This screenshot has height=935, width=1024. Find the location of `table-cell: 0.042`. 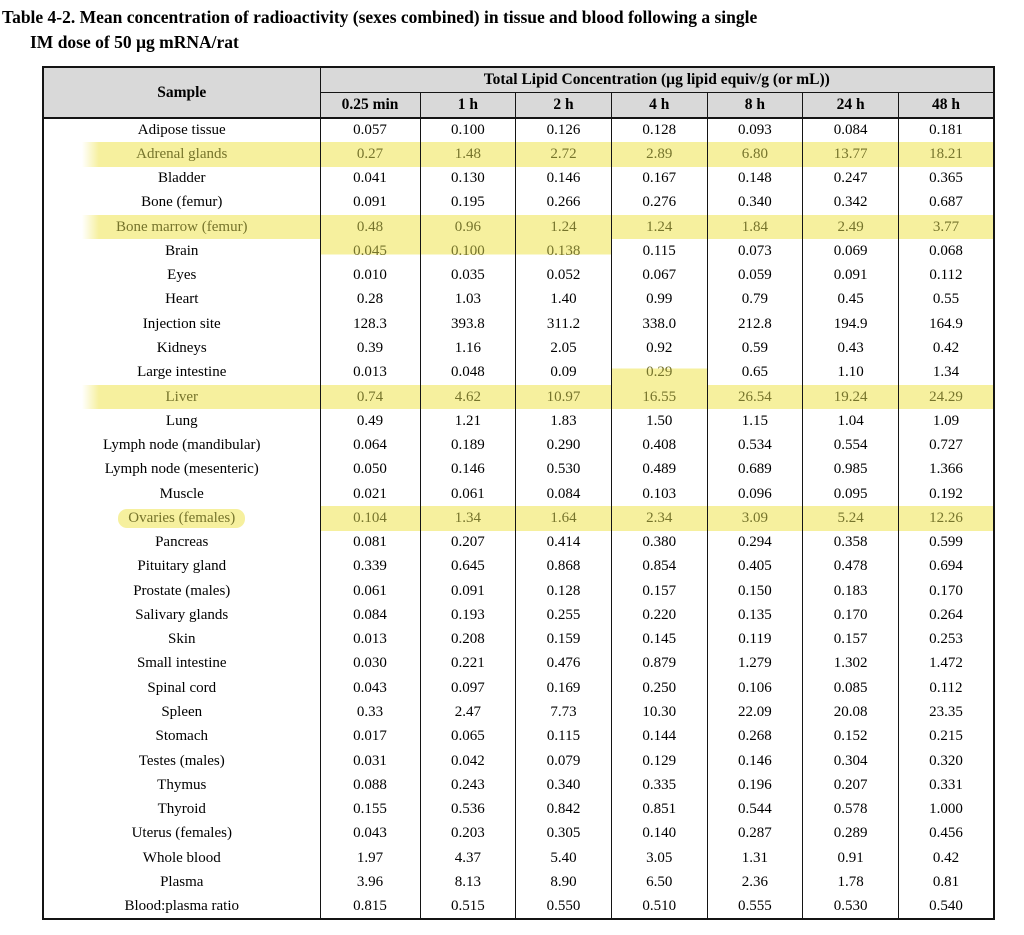

table-cell: 0.042 is located at coordinates (468, 761).